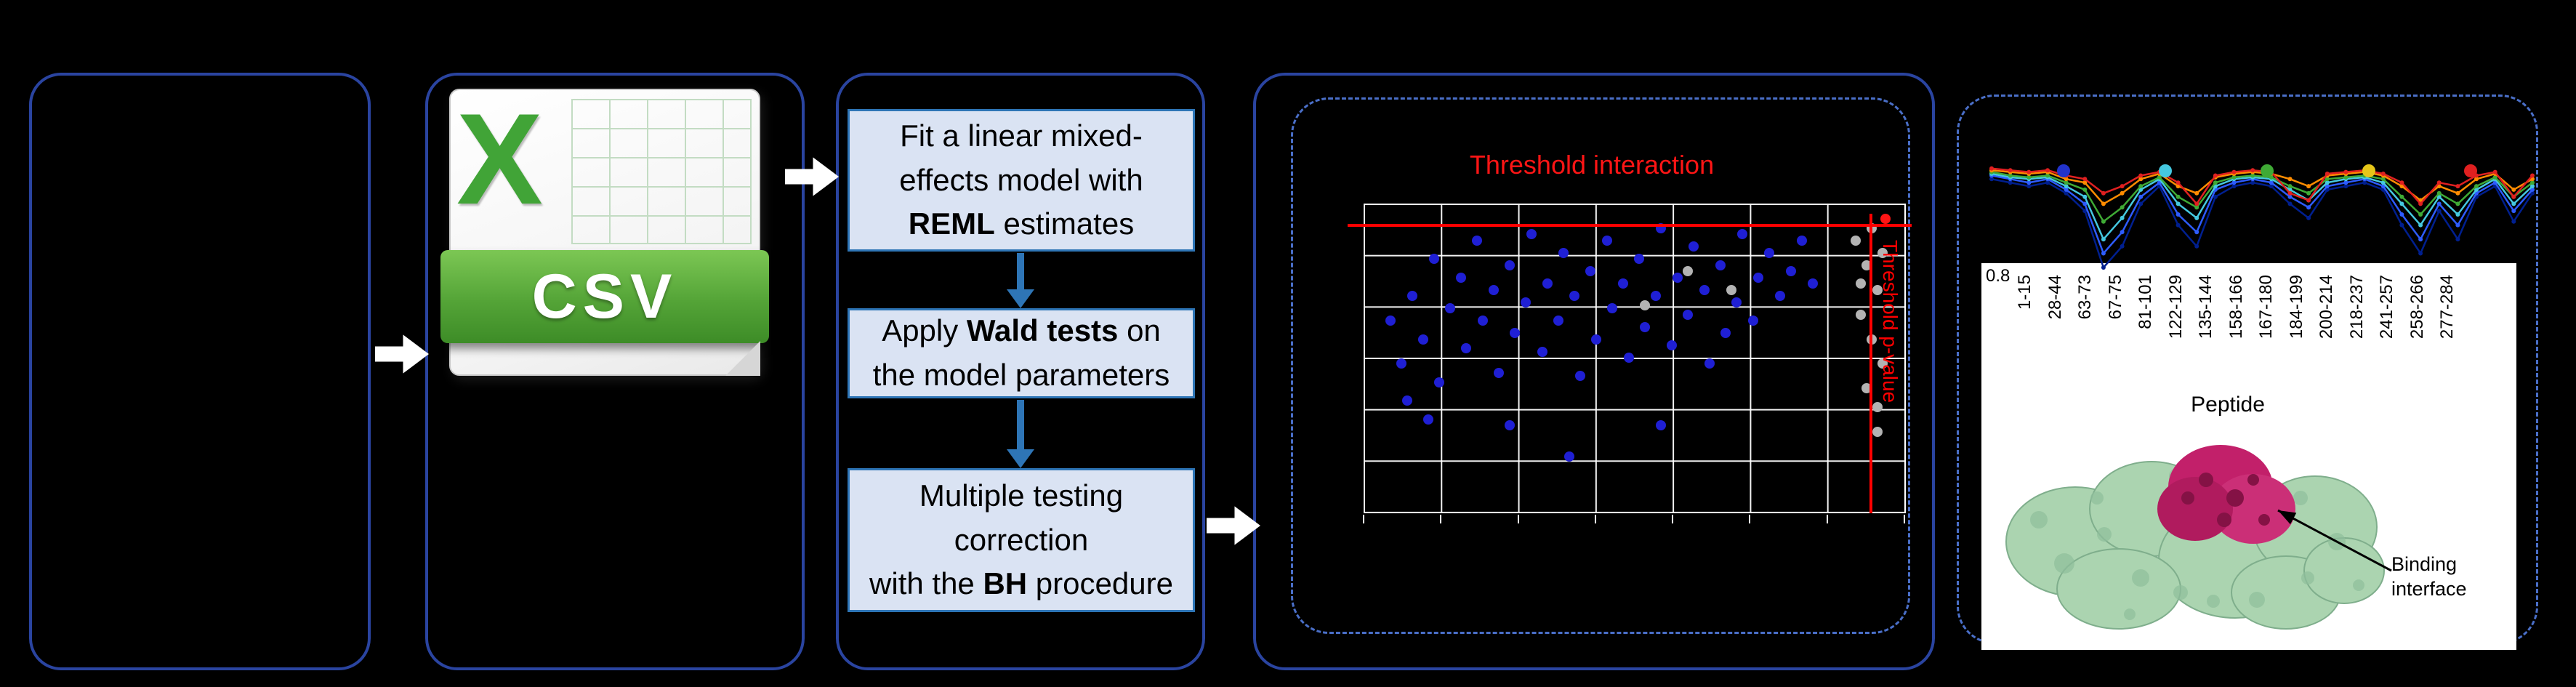 The width and height of the screenshot is (2576, 687). I want to click on peptide-tick-label: 122-129, so click(2175, 307).